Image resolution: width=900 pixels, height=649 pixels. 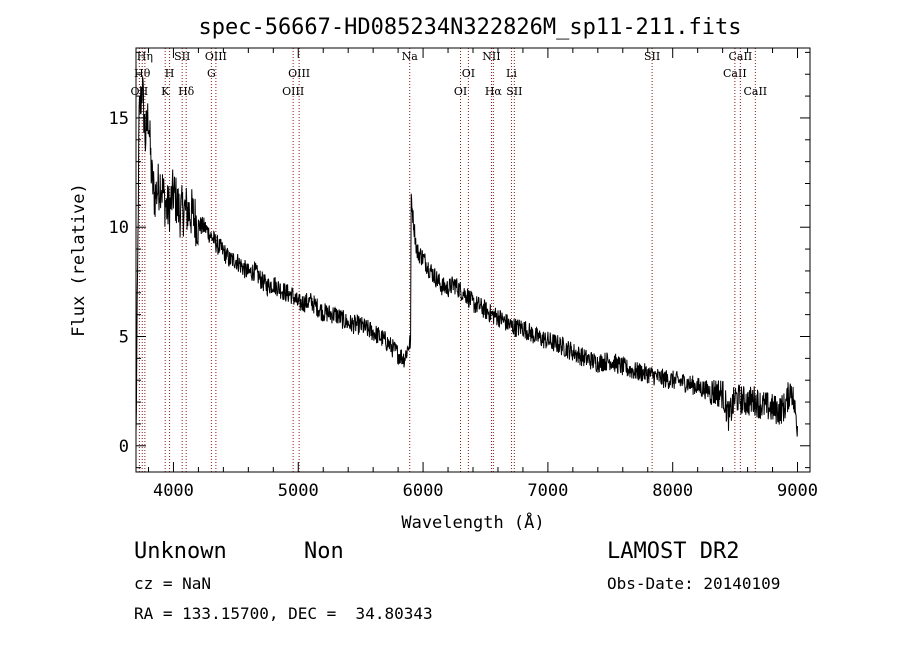 What do you see at coordinates (283, 613) in the screenshot?
I see `coordinates: RA = 133.15700, DEC = 34.80343` at bounding box center [283, 613].